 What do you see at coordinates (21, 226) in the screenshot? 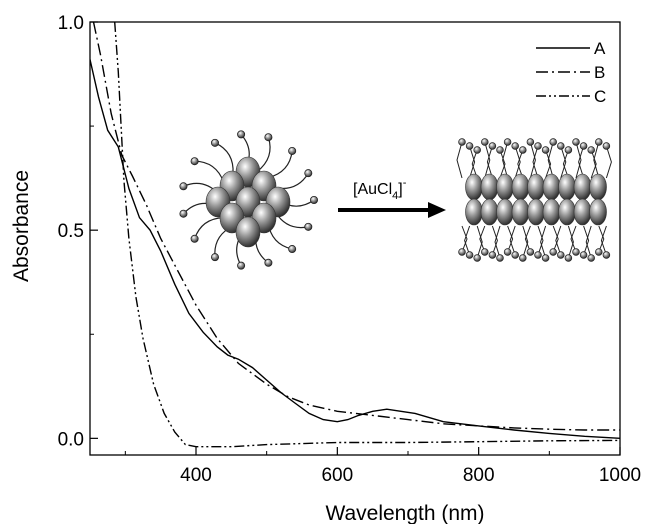
I see `y-axis-title: Absorbance` at bounding box center [21, 226].